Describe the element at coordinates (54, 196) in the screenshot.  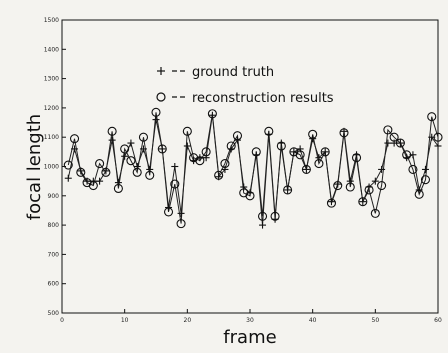
I see `y-tick-label: 900` at that location.